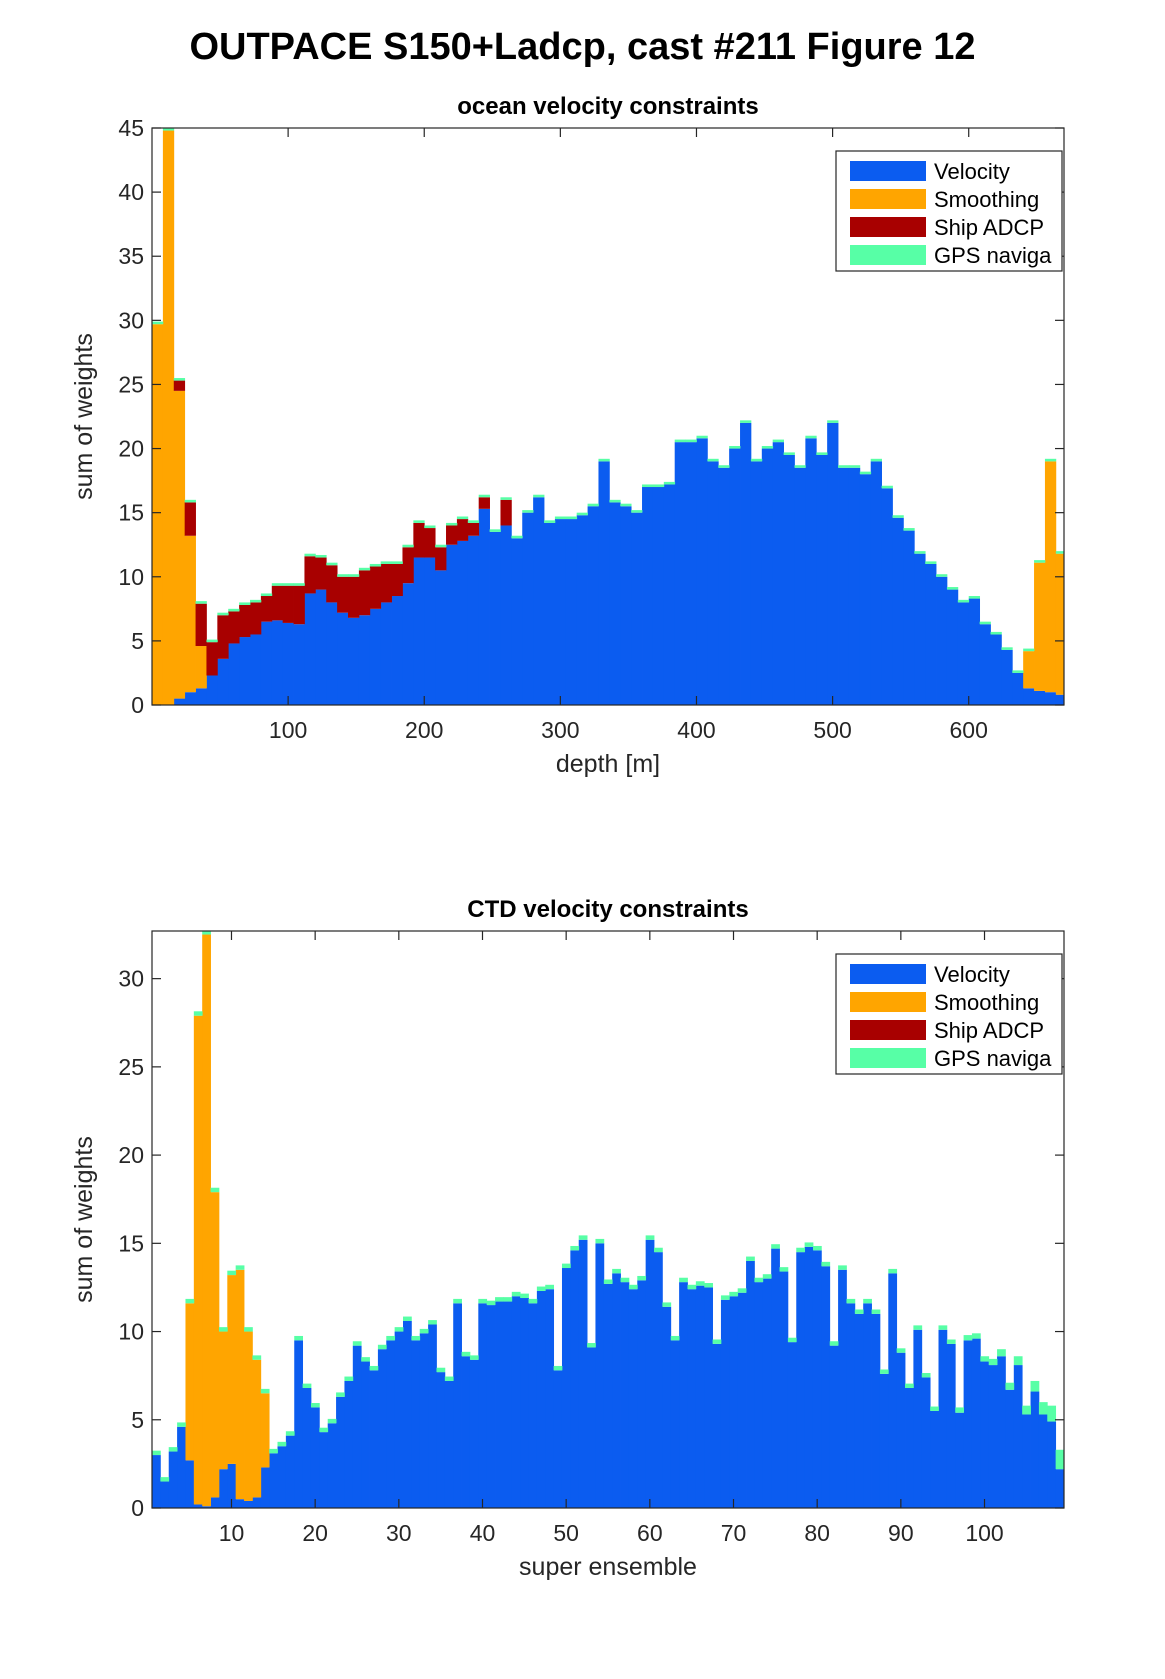 The height and width of the screenshot is (1679, 1165). I want to click on ocean-x-tick-label: 300, so click(560, 730).